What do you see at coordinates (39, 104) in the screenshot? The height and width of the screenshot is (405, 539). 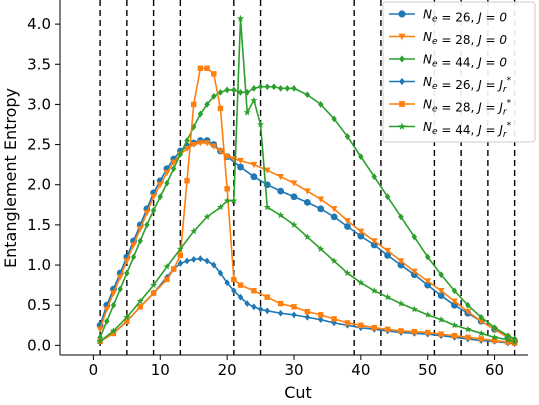 I see `y-tick-label: 3.0` at bounding box center [39, 104].